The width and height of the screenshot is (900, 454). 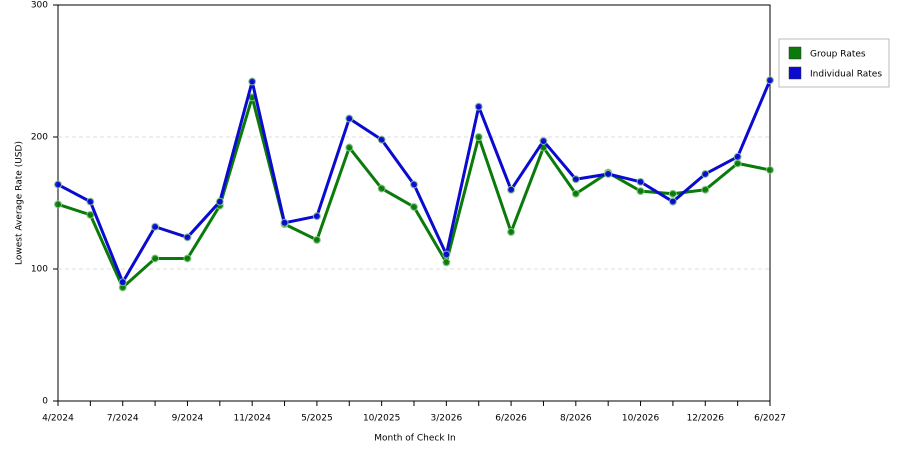 What do you see at coordinates (846, 75) in the screenshot?
I see `legend-label: Individual Rates` at bounding box center [846, 75].